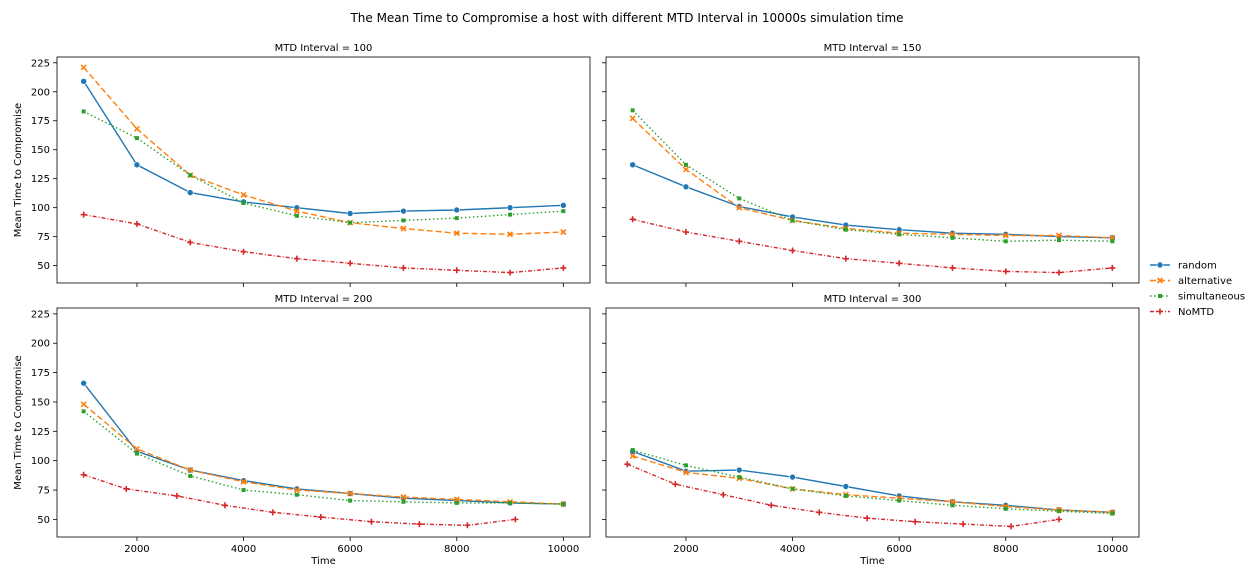 The image size is (1255, 576). I want to click on y-tick-label: 150, so click(40, 402).